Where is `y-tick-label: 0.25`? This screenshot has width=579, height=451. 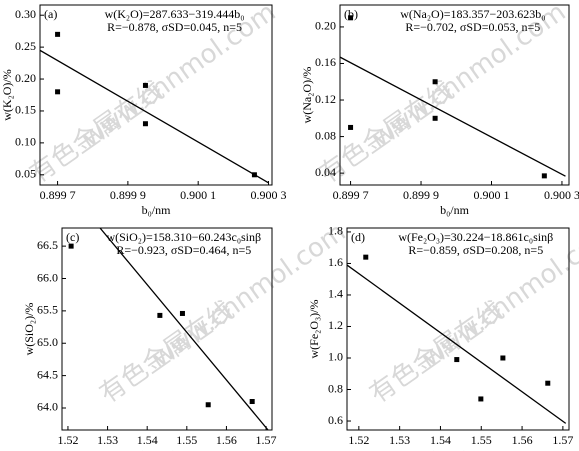
y-tick-label: 0.25 is located at coordinates (25, 46).